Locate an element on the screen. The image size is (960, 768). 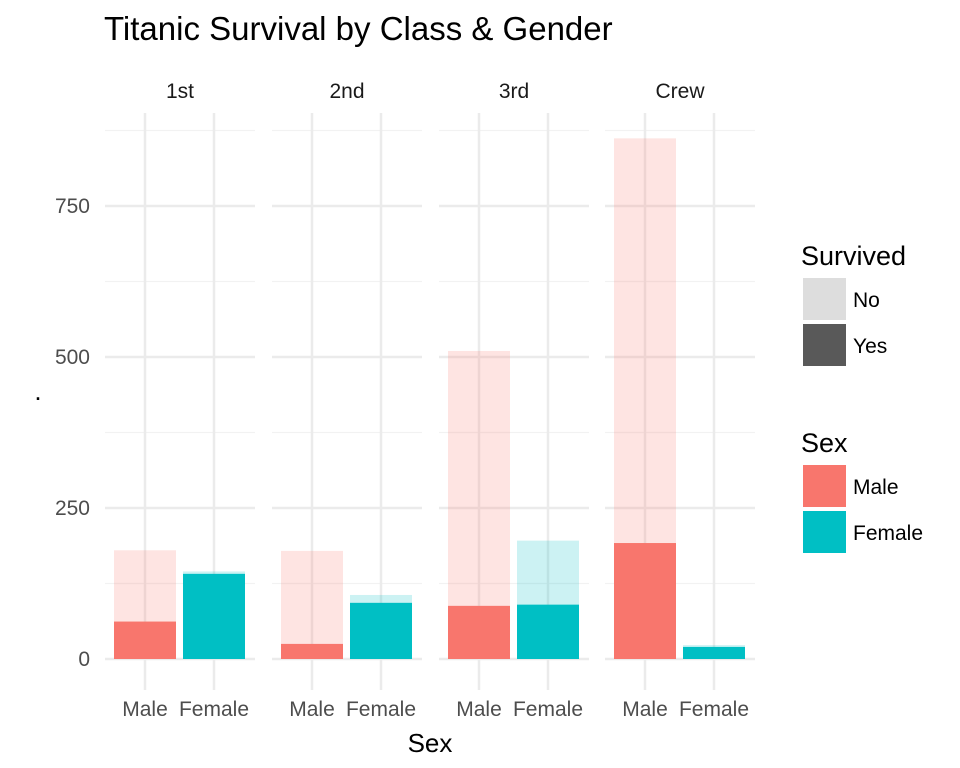
facet-panel-crew: Crew Male Female is located at coordinates (680, 400).